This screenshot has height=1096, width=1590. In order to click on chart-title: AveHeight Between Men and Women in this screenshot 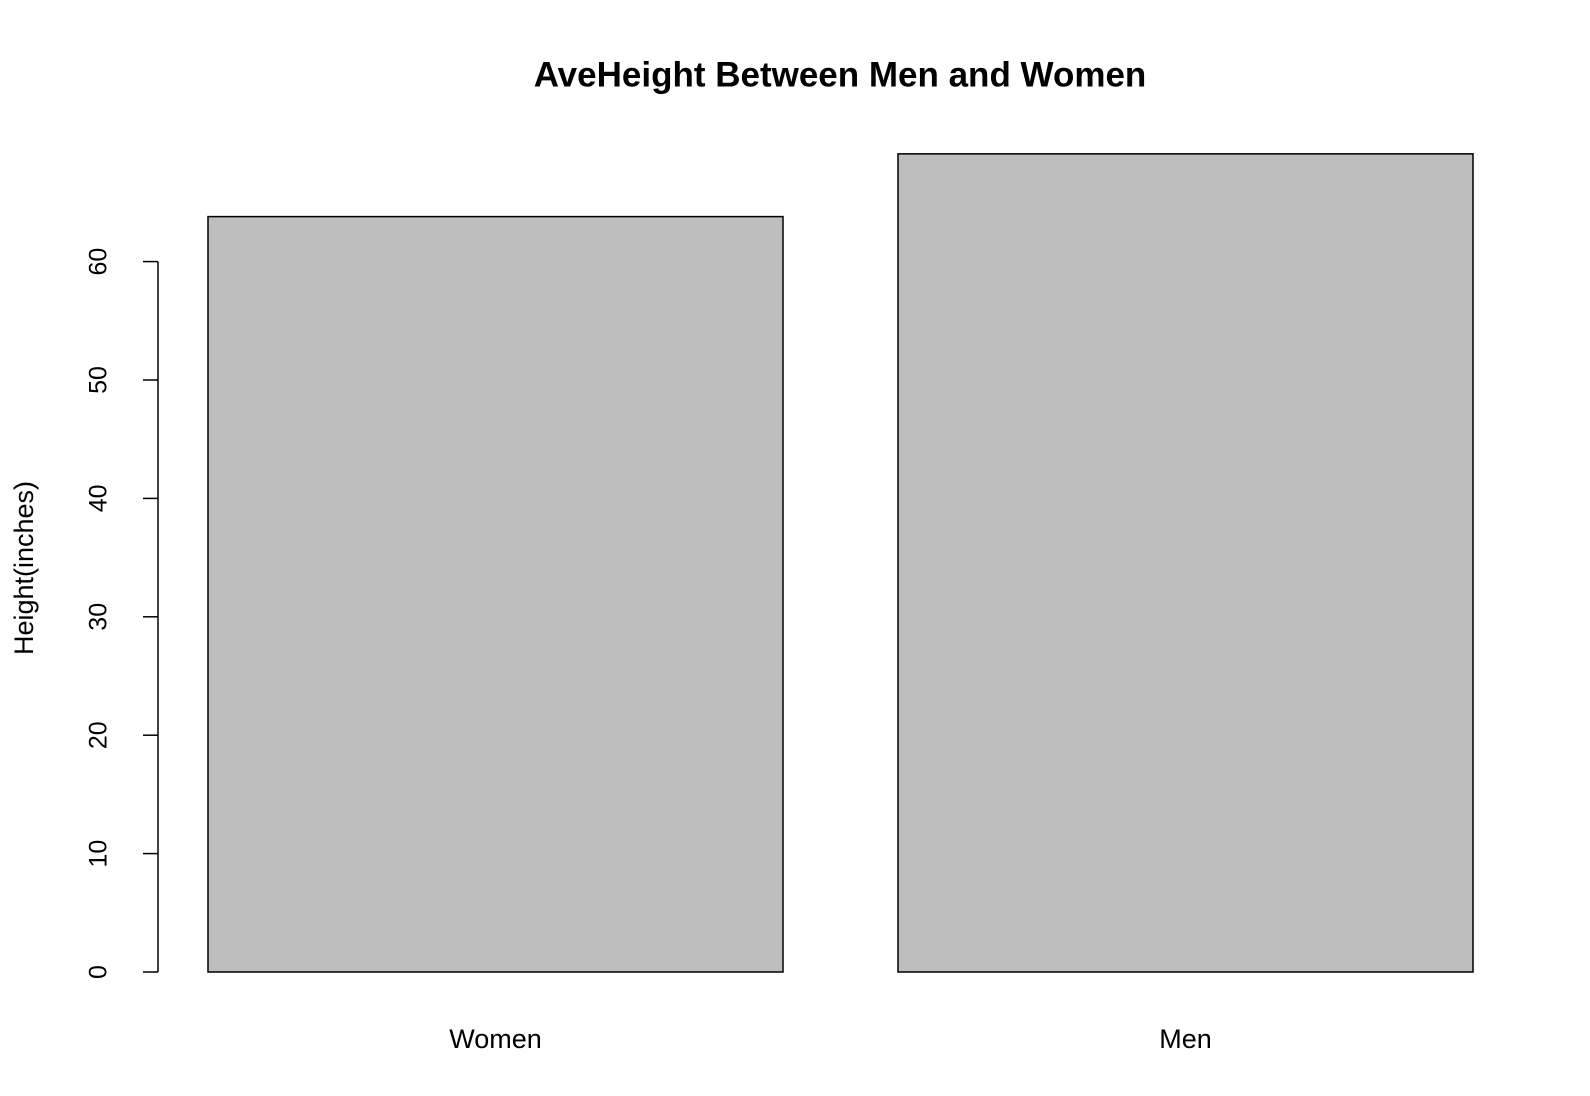, I will do `click(840, 74)`.